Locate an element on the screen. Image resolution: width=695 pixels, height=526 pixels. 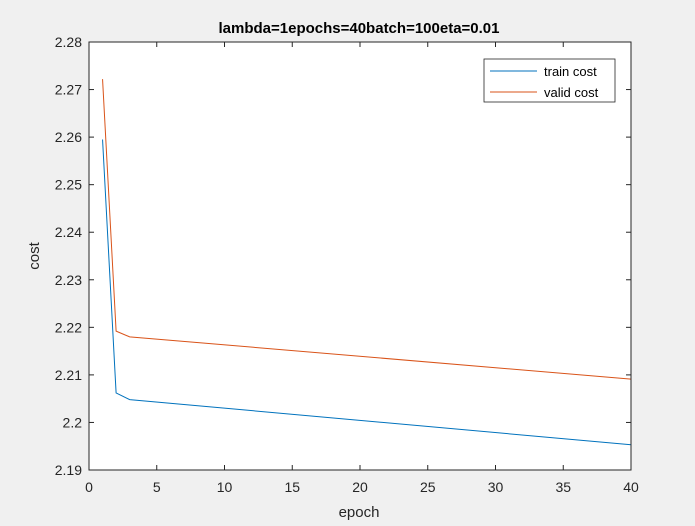
x-tick-label: 5 is located at coordinates (157, 487).